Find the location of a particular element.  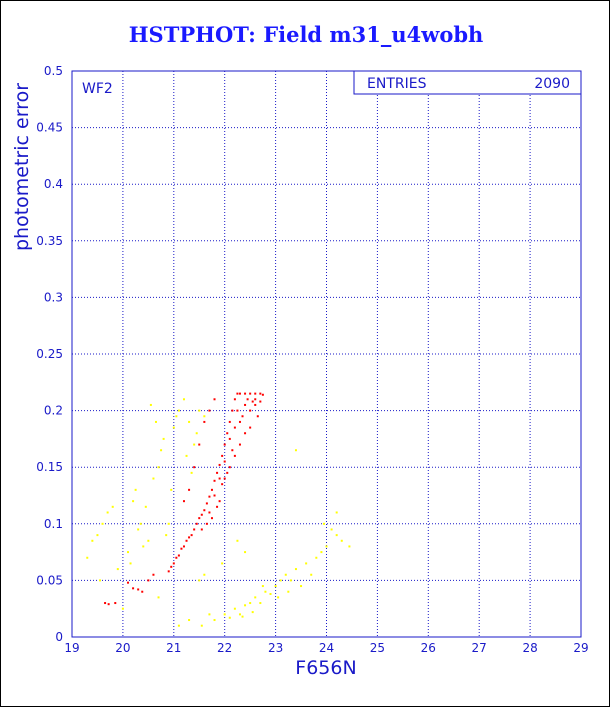

x-tick-label: 19 is located at coordinates (71, 648).